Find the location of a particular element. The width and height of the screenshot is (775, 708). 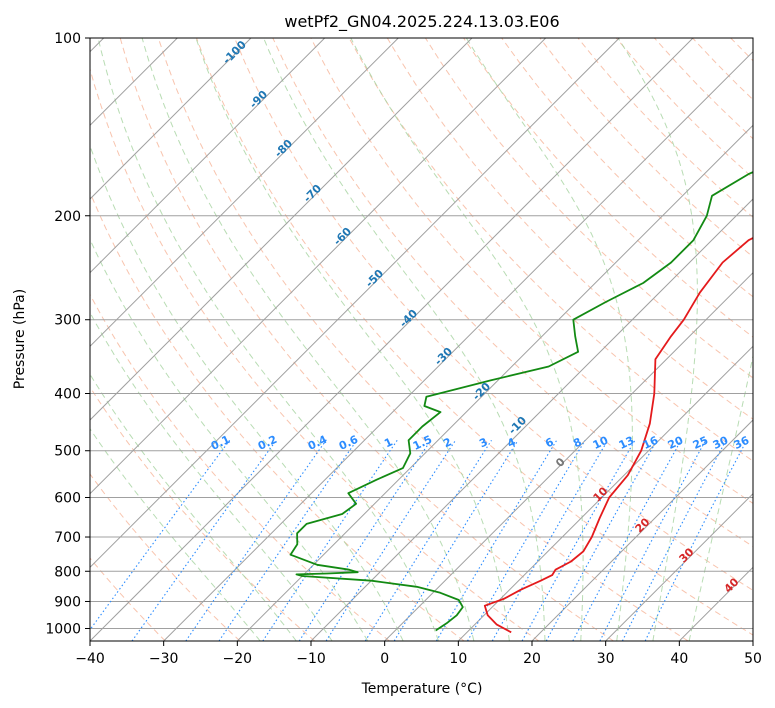

mixing-ratio-label: 10 is located at coordinates (601, 443).